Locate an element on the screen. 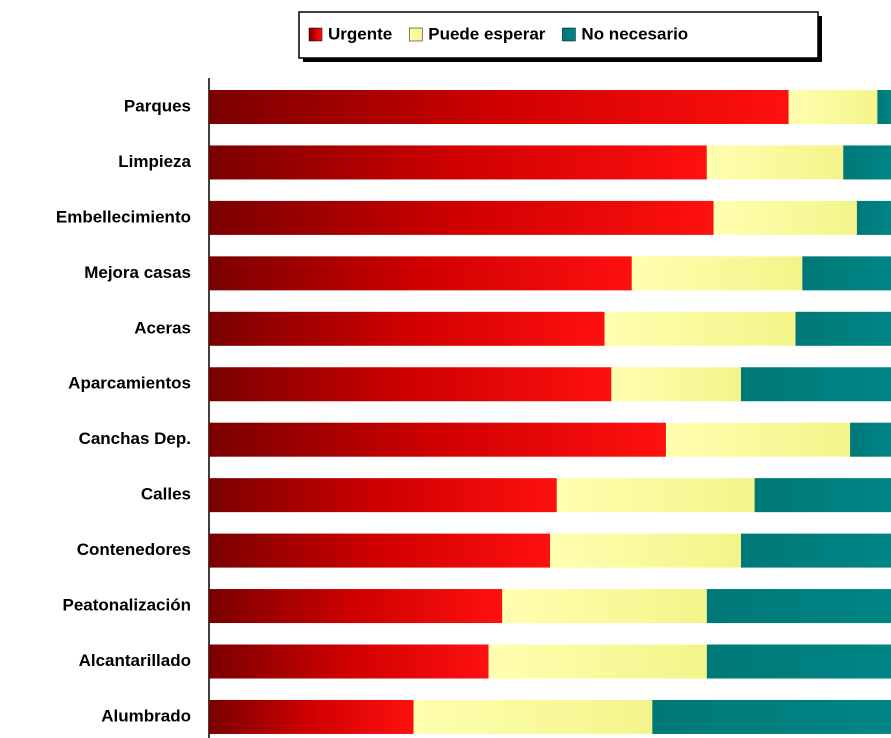 The image size is (891, 738). legend-label: No necesario is located at coordinates (634, 33).